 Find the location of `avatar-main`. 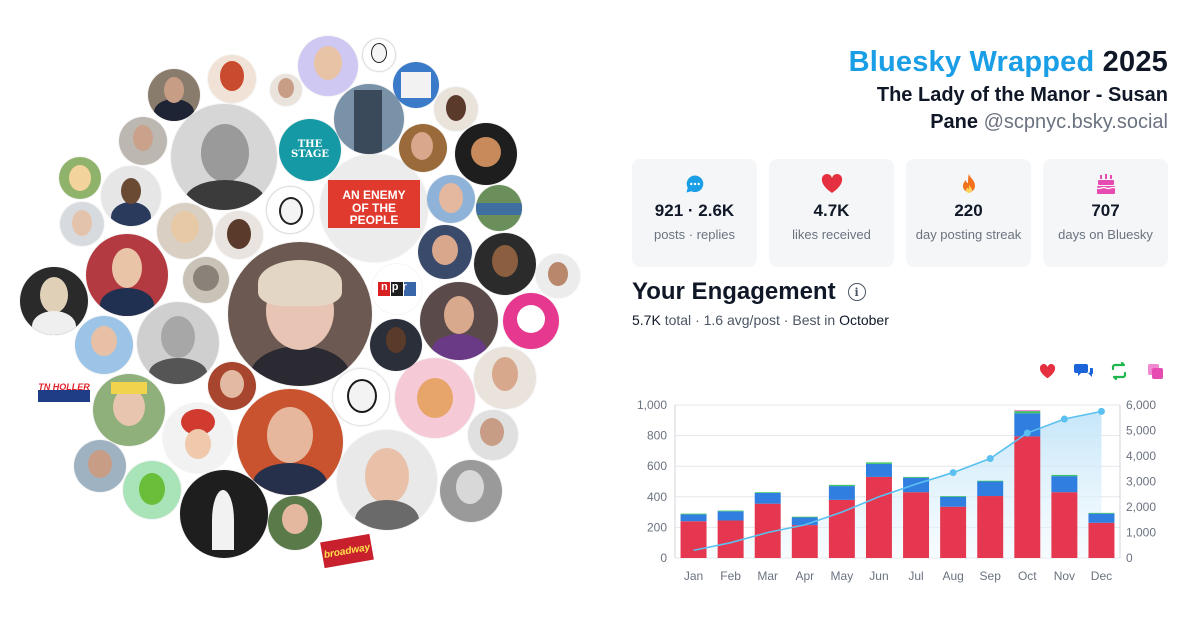

avatar-main is located at coordinates (300, 314).